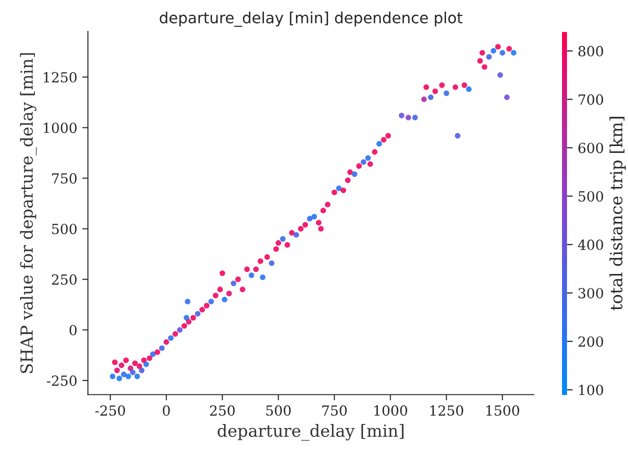 The width and height of the screenshot is (628, 451). I want to click on color-bar-label: 400, so click(591, 245).